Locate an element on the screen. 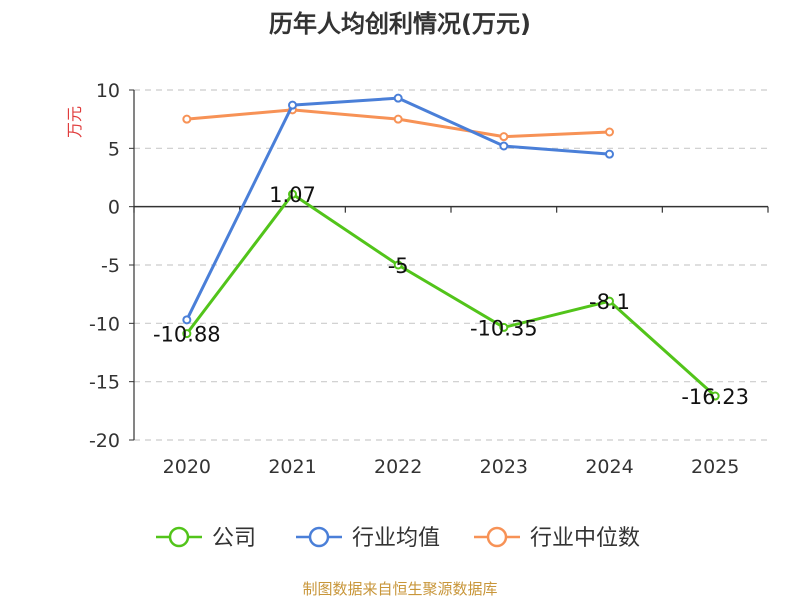 This screenshot has width=800, height=600. y-tick-label: -20 is located at coordinates (104, 441).